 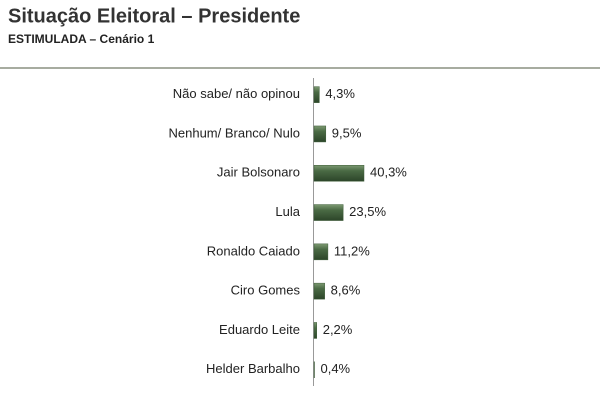 What do you see at coordinates (367, 211) in the screenshot?
I see `value-label: 23,5%` at bounding box center [367, 211].